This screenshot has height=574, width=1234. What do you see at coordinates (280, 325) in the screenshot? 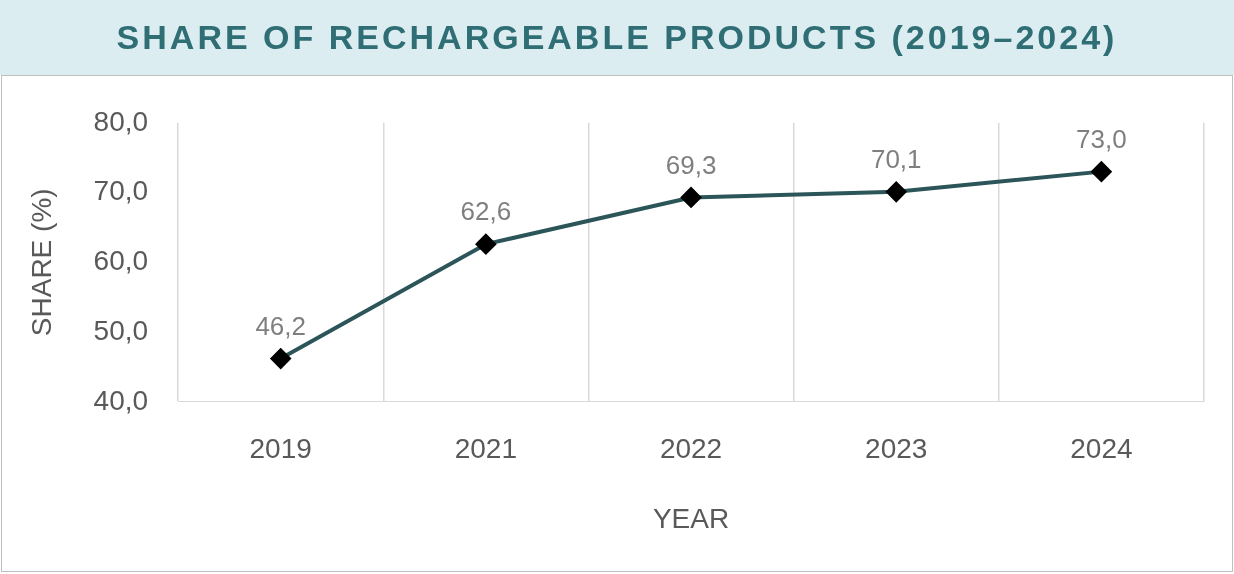
I see `data-label: 46,2` at bounding box center [280, 325].